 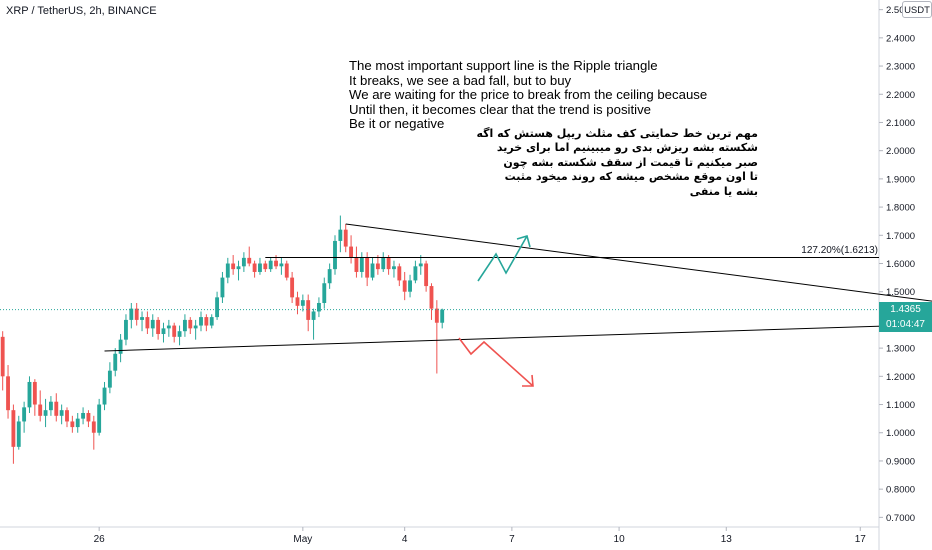 I want to click on price-tick-label: 2.2000, so click(x=900, y=95).